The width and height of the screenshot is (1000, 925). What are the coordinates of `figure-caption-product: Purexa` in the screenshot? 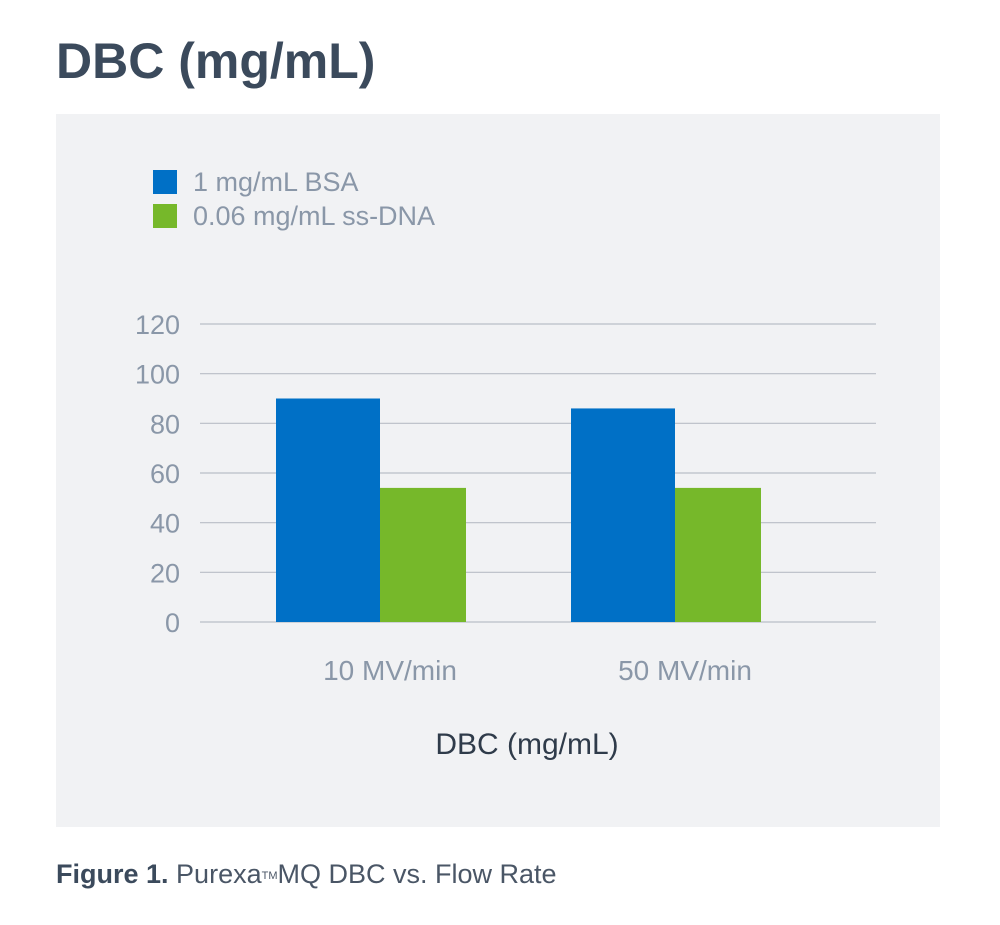 It's located at (219, 874).